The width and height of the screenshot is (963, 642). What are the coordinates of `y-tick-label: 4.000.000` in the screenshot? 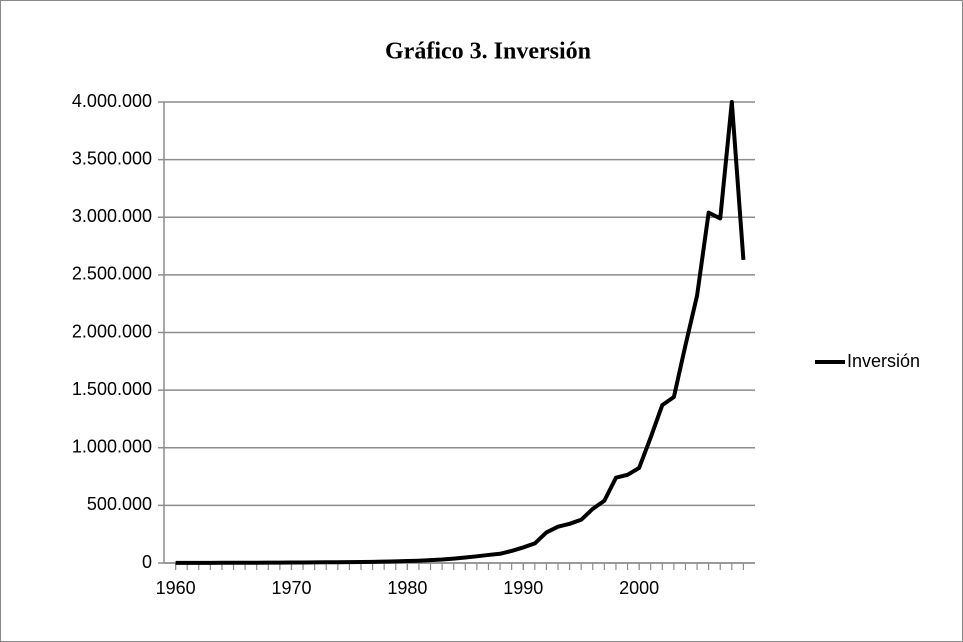 It's located at (112, 101).